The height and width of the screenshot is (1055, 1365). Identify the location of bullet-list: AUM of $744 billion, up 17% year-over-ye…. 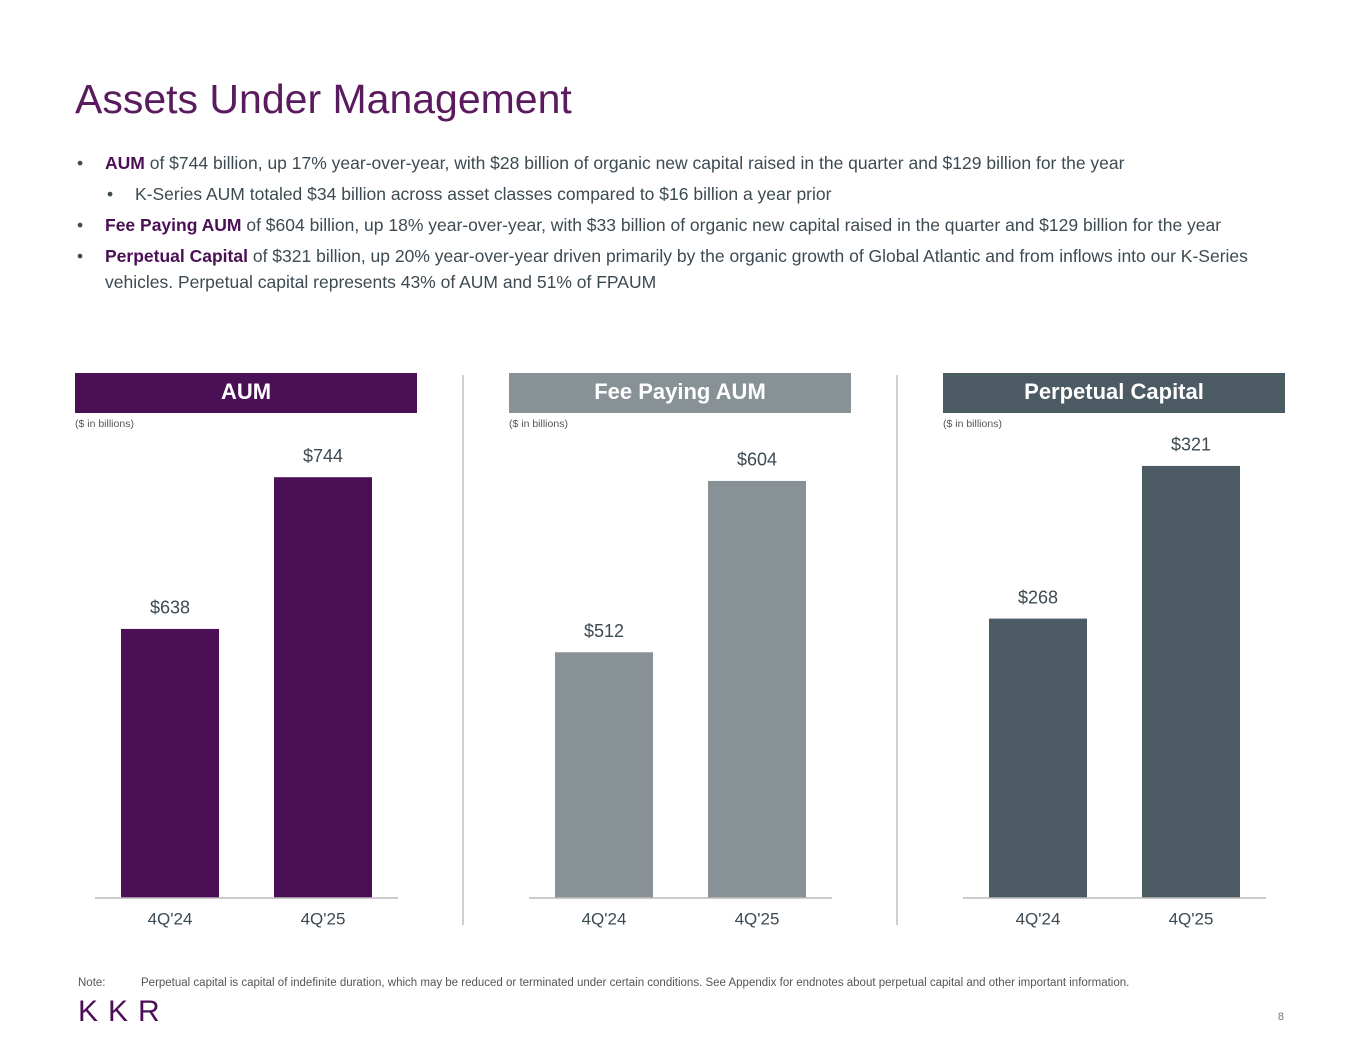
(670, 225).